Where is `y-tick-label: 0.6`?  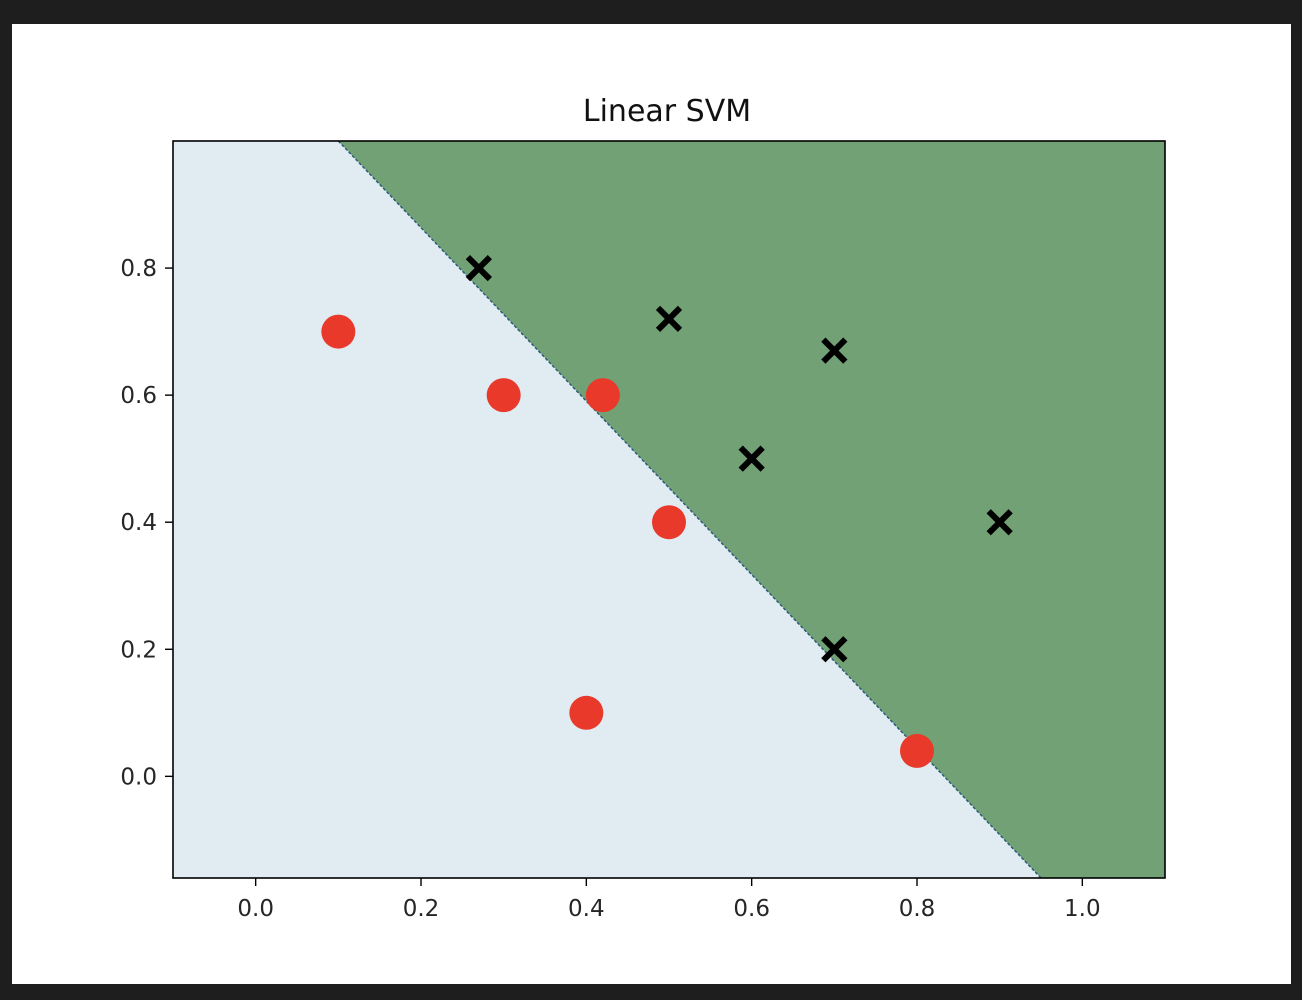
y-tick-label: 0.6 is located at coordinates (138, 396).